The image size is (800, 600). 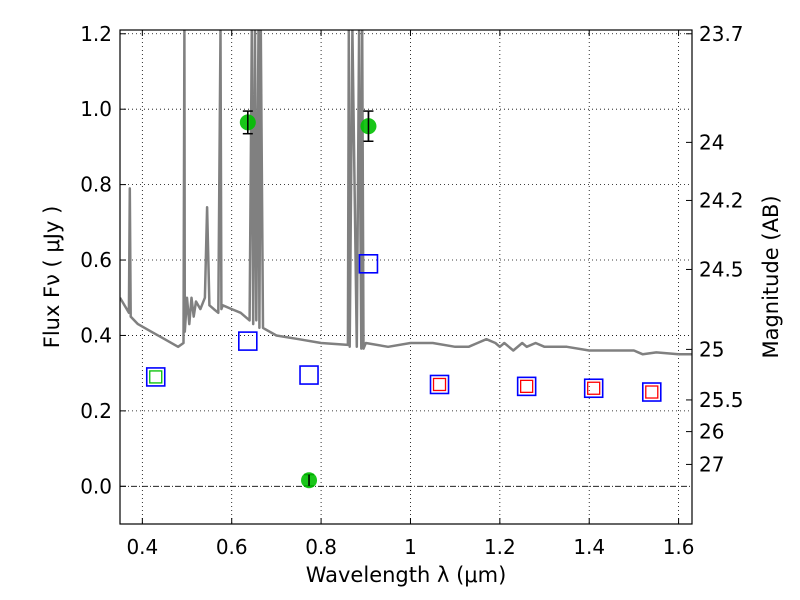 I want to click on right-tick-label: 24.5, so click(x=721, y=269).